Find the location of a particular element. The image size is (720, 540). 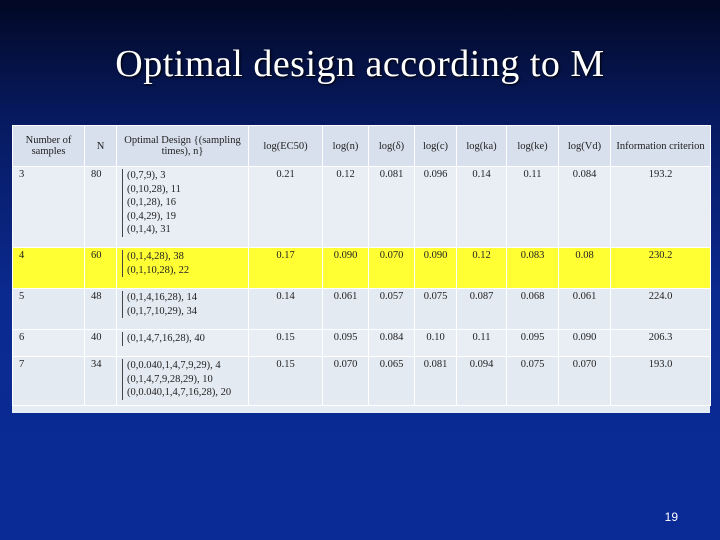

design-line: (0,1,4,7,16,28), 40 is located at coordinates (183, 339).